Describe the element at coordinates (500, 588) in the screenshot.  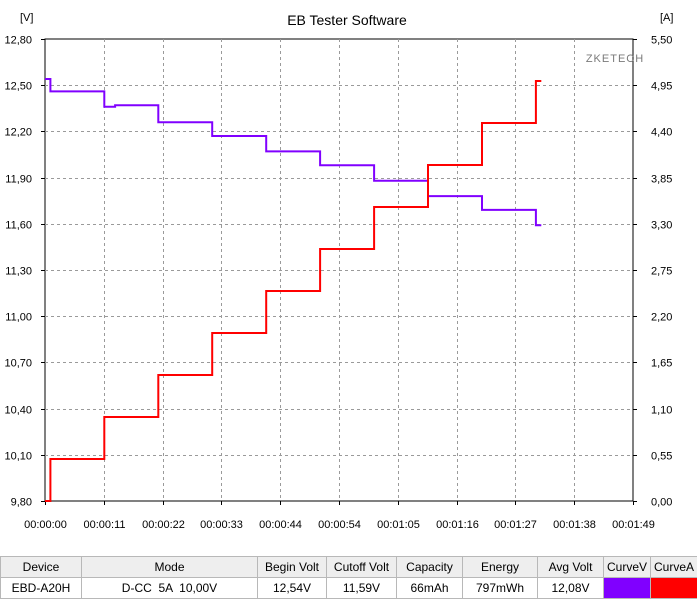
I see `cell-energy: 797mWh` at that location.